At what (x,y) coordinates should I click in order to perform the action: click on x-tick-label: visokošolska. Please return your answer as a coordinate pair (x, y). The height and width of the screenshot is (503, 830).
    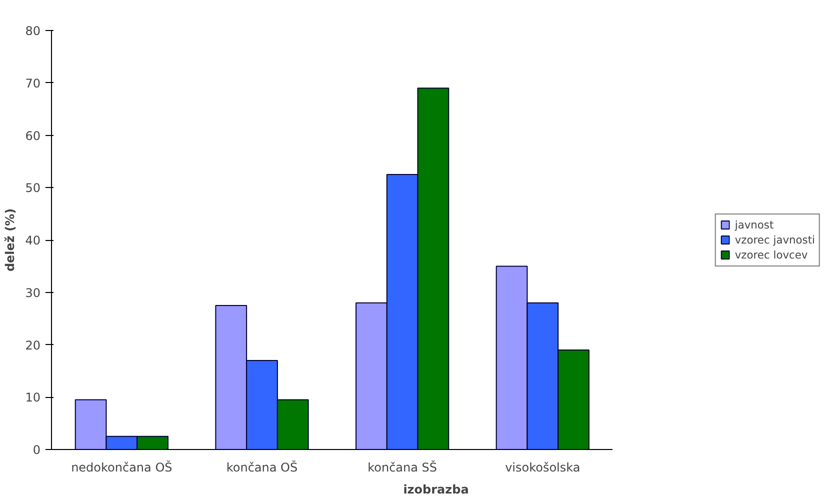
    Looking at the image, I should click on (542, 467).